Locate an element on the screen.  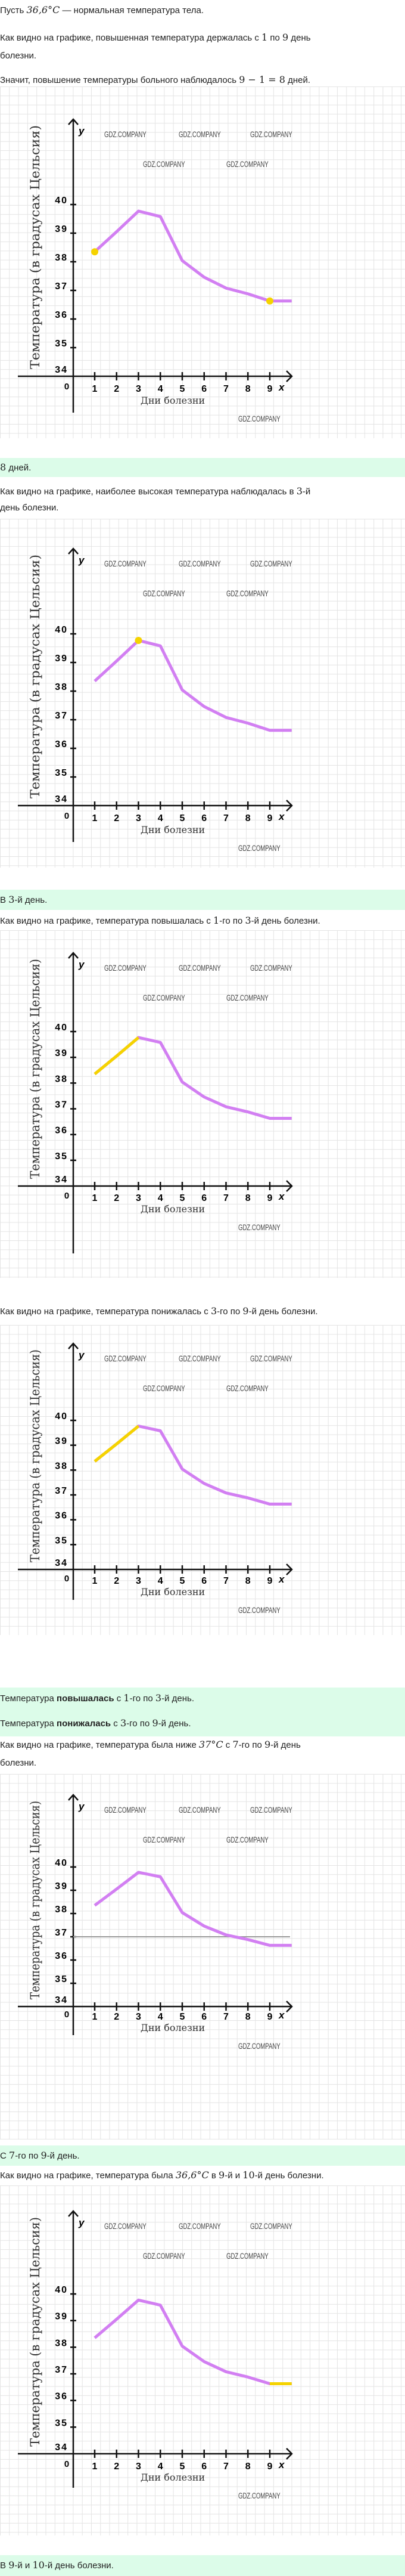
y-tick-label: 37 is located at coordinates (61, 1105).